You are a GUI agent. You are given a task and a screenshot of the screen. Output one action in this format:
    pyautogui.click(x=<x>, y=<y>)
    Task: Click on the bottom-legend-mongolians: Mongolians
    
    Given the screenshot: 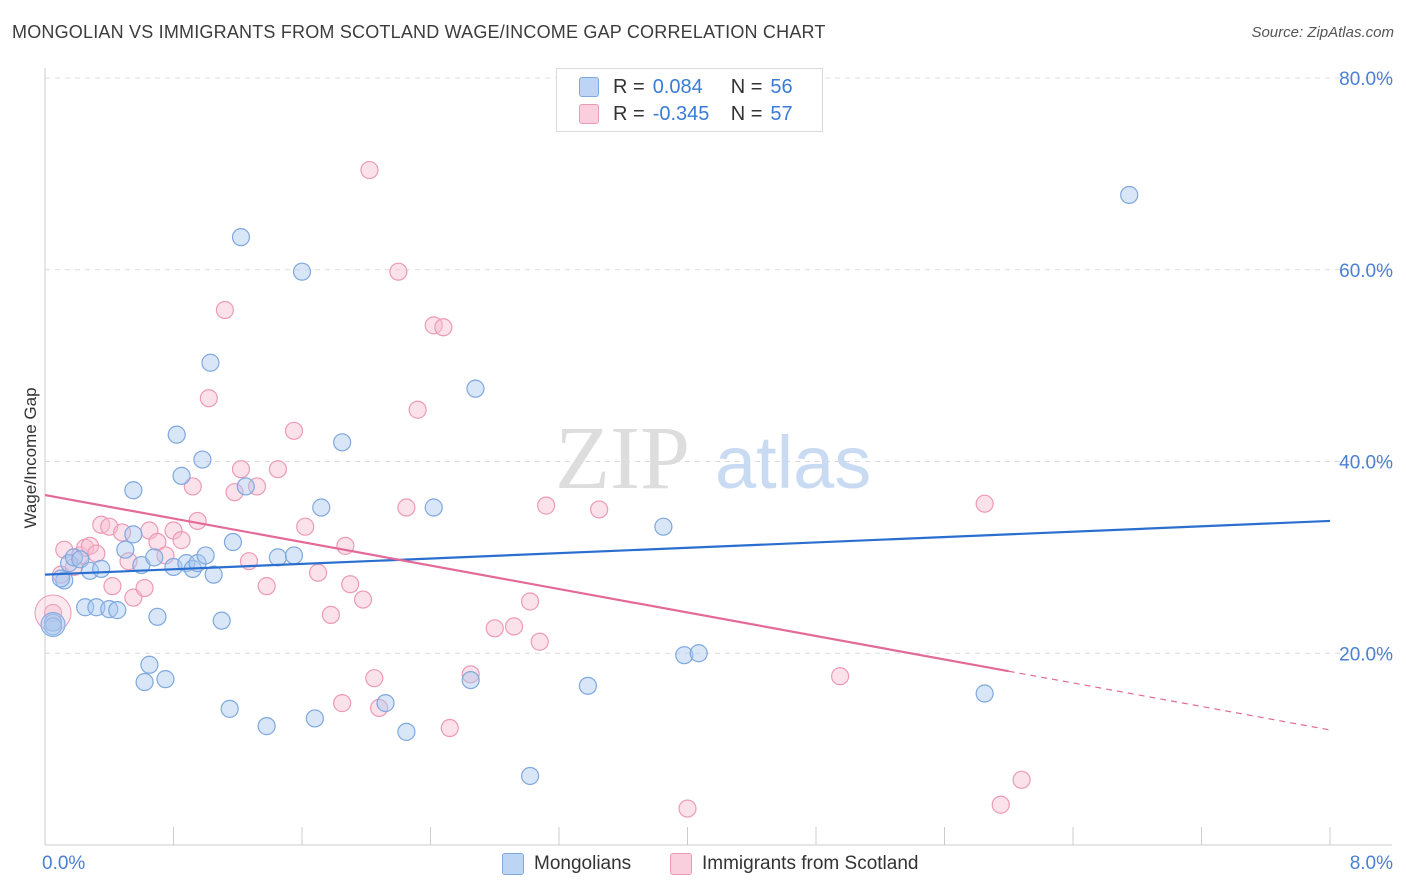 What is the action you would take?
    pyautogui.click(x=566, y=864)
    